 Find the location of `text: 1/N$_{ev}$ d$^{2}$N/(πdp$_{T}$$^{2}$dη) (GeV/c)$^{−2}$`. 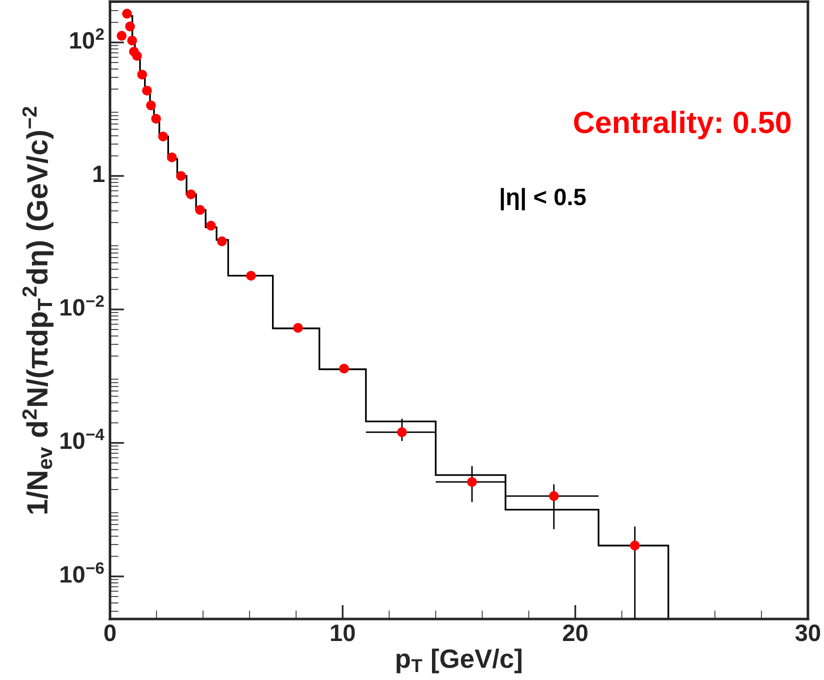

text: 1/N$_{ev}$ d$^{2}$N/(πdp$_{T}$$^{2}$dη) (GeV/c)$^{−2}$ is located at coordinates (38, 310).